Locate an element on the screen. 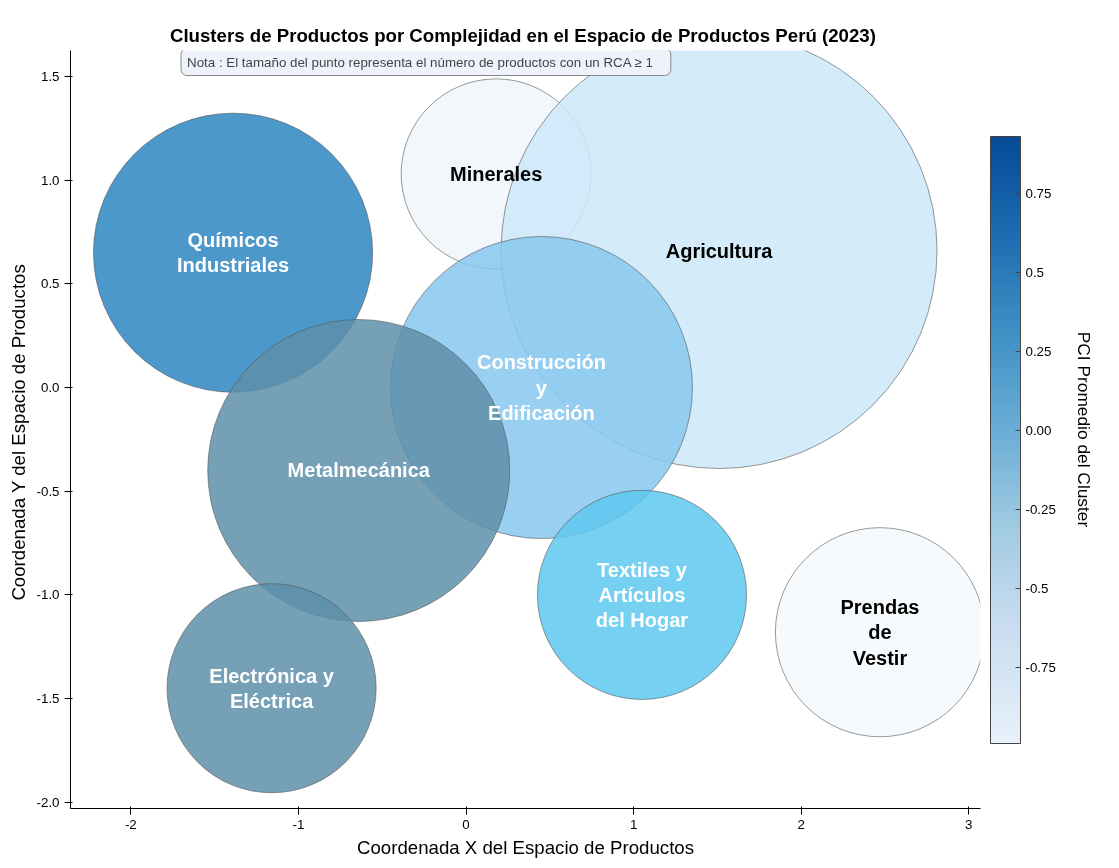  x-tick-label: -1 is located at coordinates (298, 824).